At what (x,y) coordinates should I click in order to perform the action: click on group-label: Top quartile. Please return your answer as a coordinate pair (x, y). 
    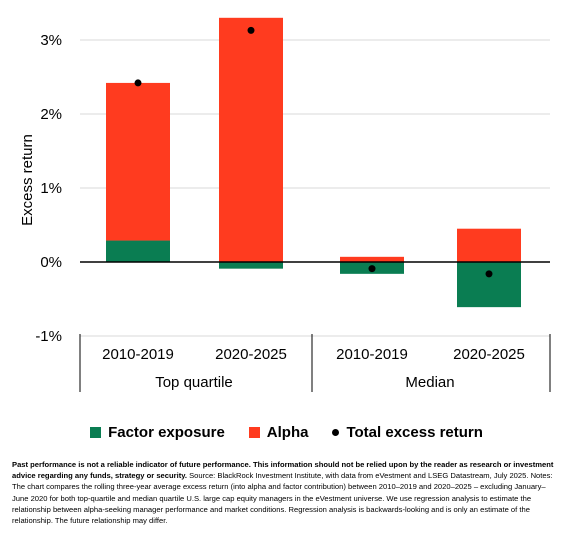
    Looking at the image, I should click on (194, 382).